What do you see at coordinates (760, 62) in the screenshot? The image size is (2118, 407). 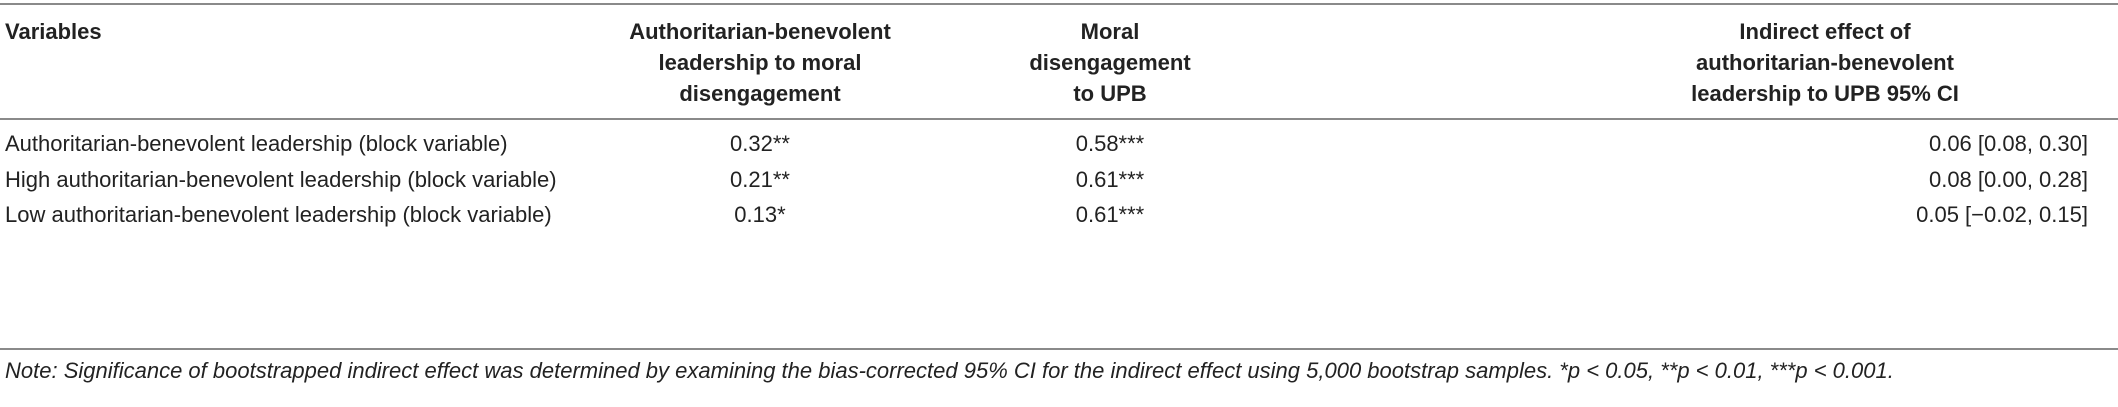 I see `header-col2-line2: leadership to moral` at bounding box center [760, 62].